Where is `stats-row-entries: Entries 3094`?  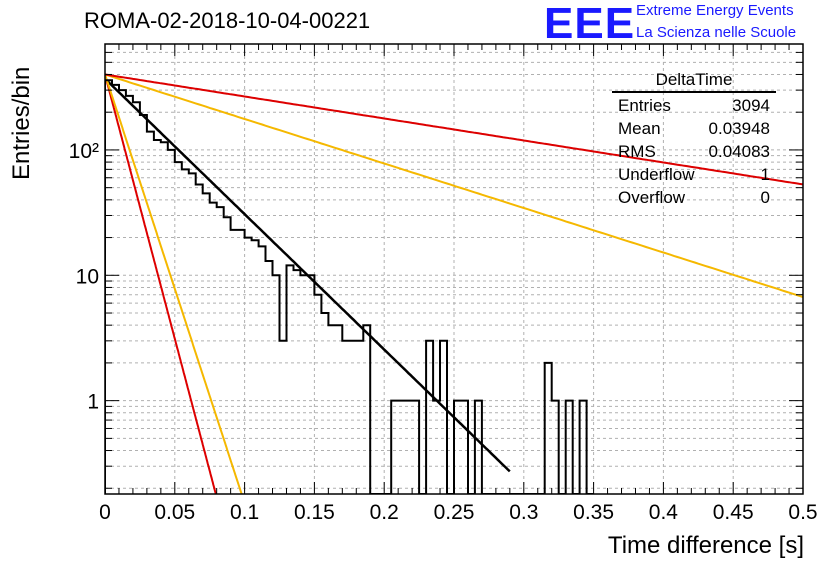 stats-row-entries: Entries 3094 is located at coordinates (694, 105).